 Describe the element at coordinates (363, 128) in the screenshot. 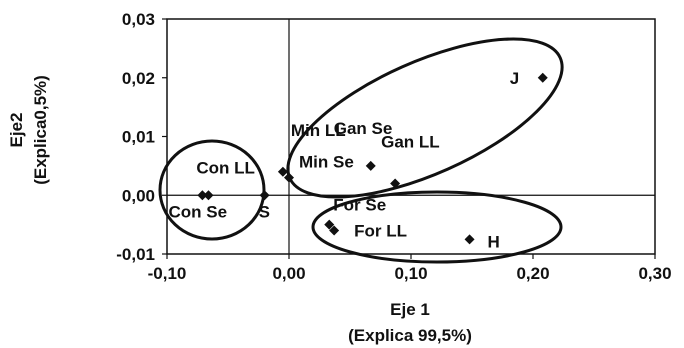

I see `point-label-gan-se: Gan Se` at that location.